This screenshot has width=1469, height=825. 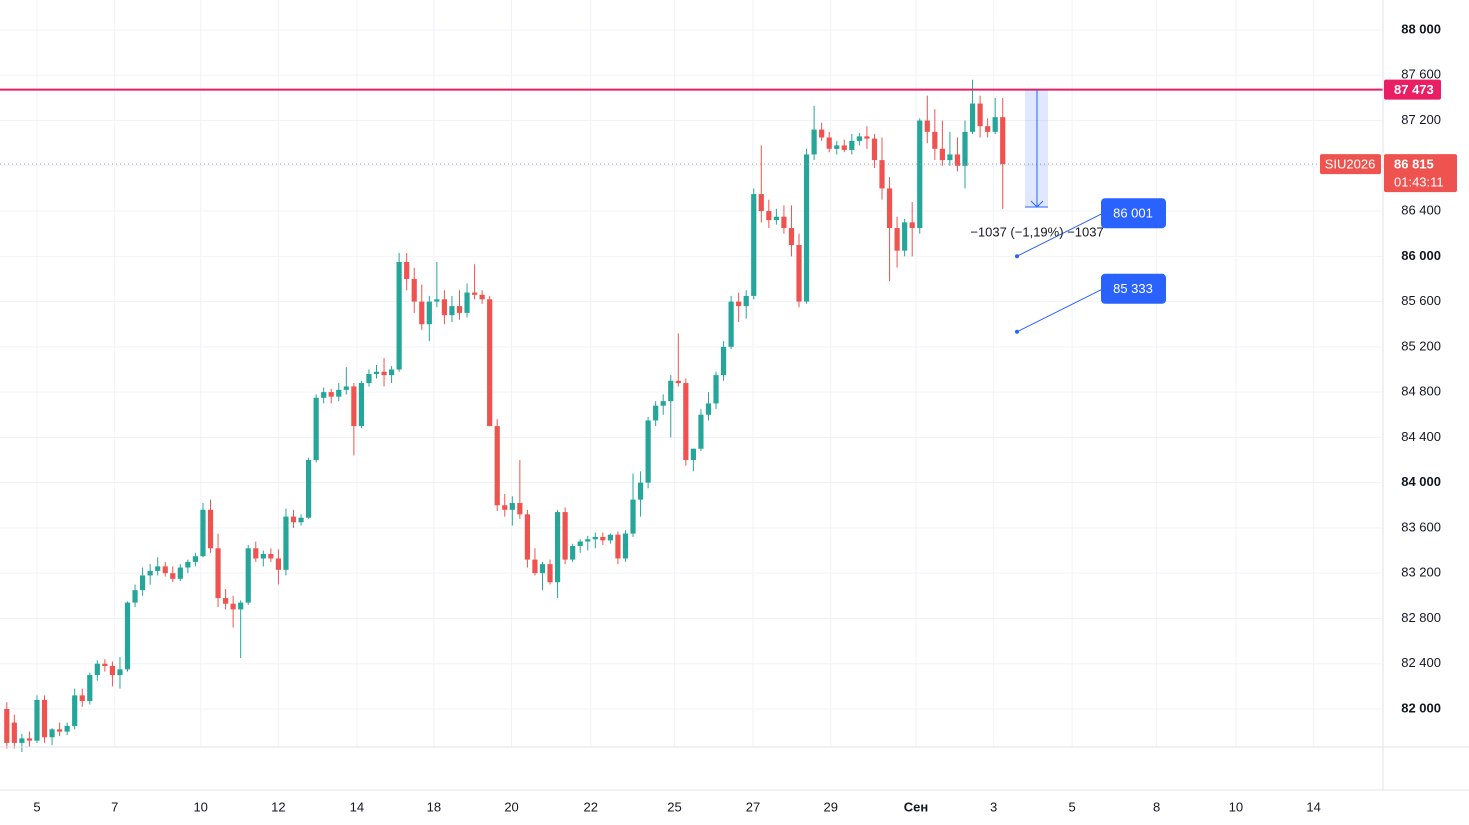 What do you see at coordinates (1421, 74) in the screenshot?
I see `y-tick-label: 87 600` at bounding box center [1421, 74].